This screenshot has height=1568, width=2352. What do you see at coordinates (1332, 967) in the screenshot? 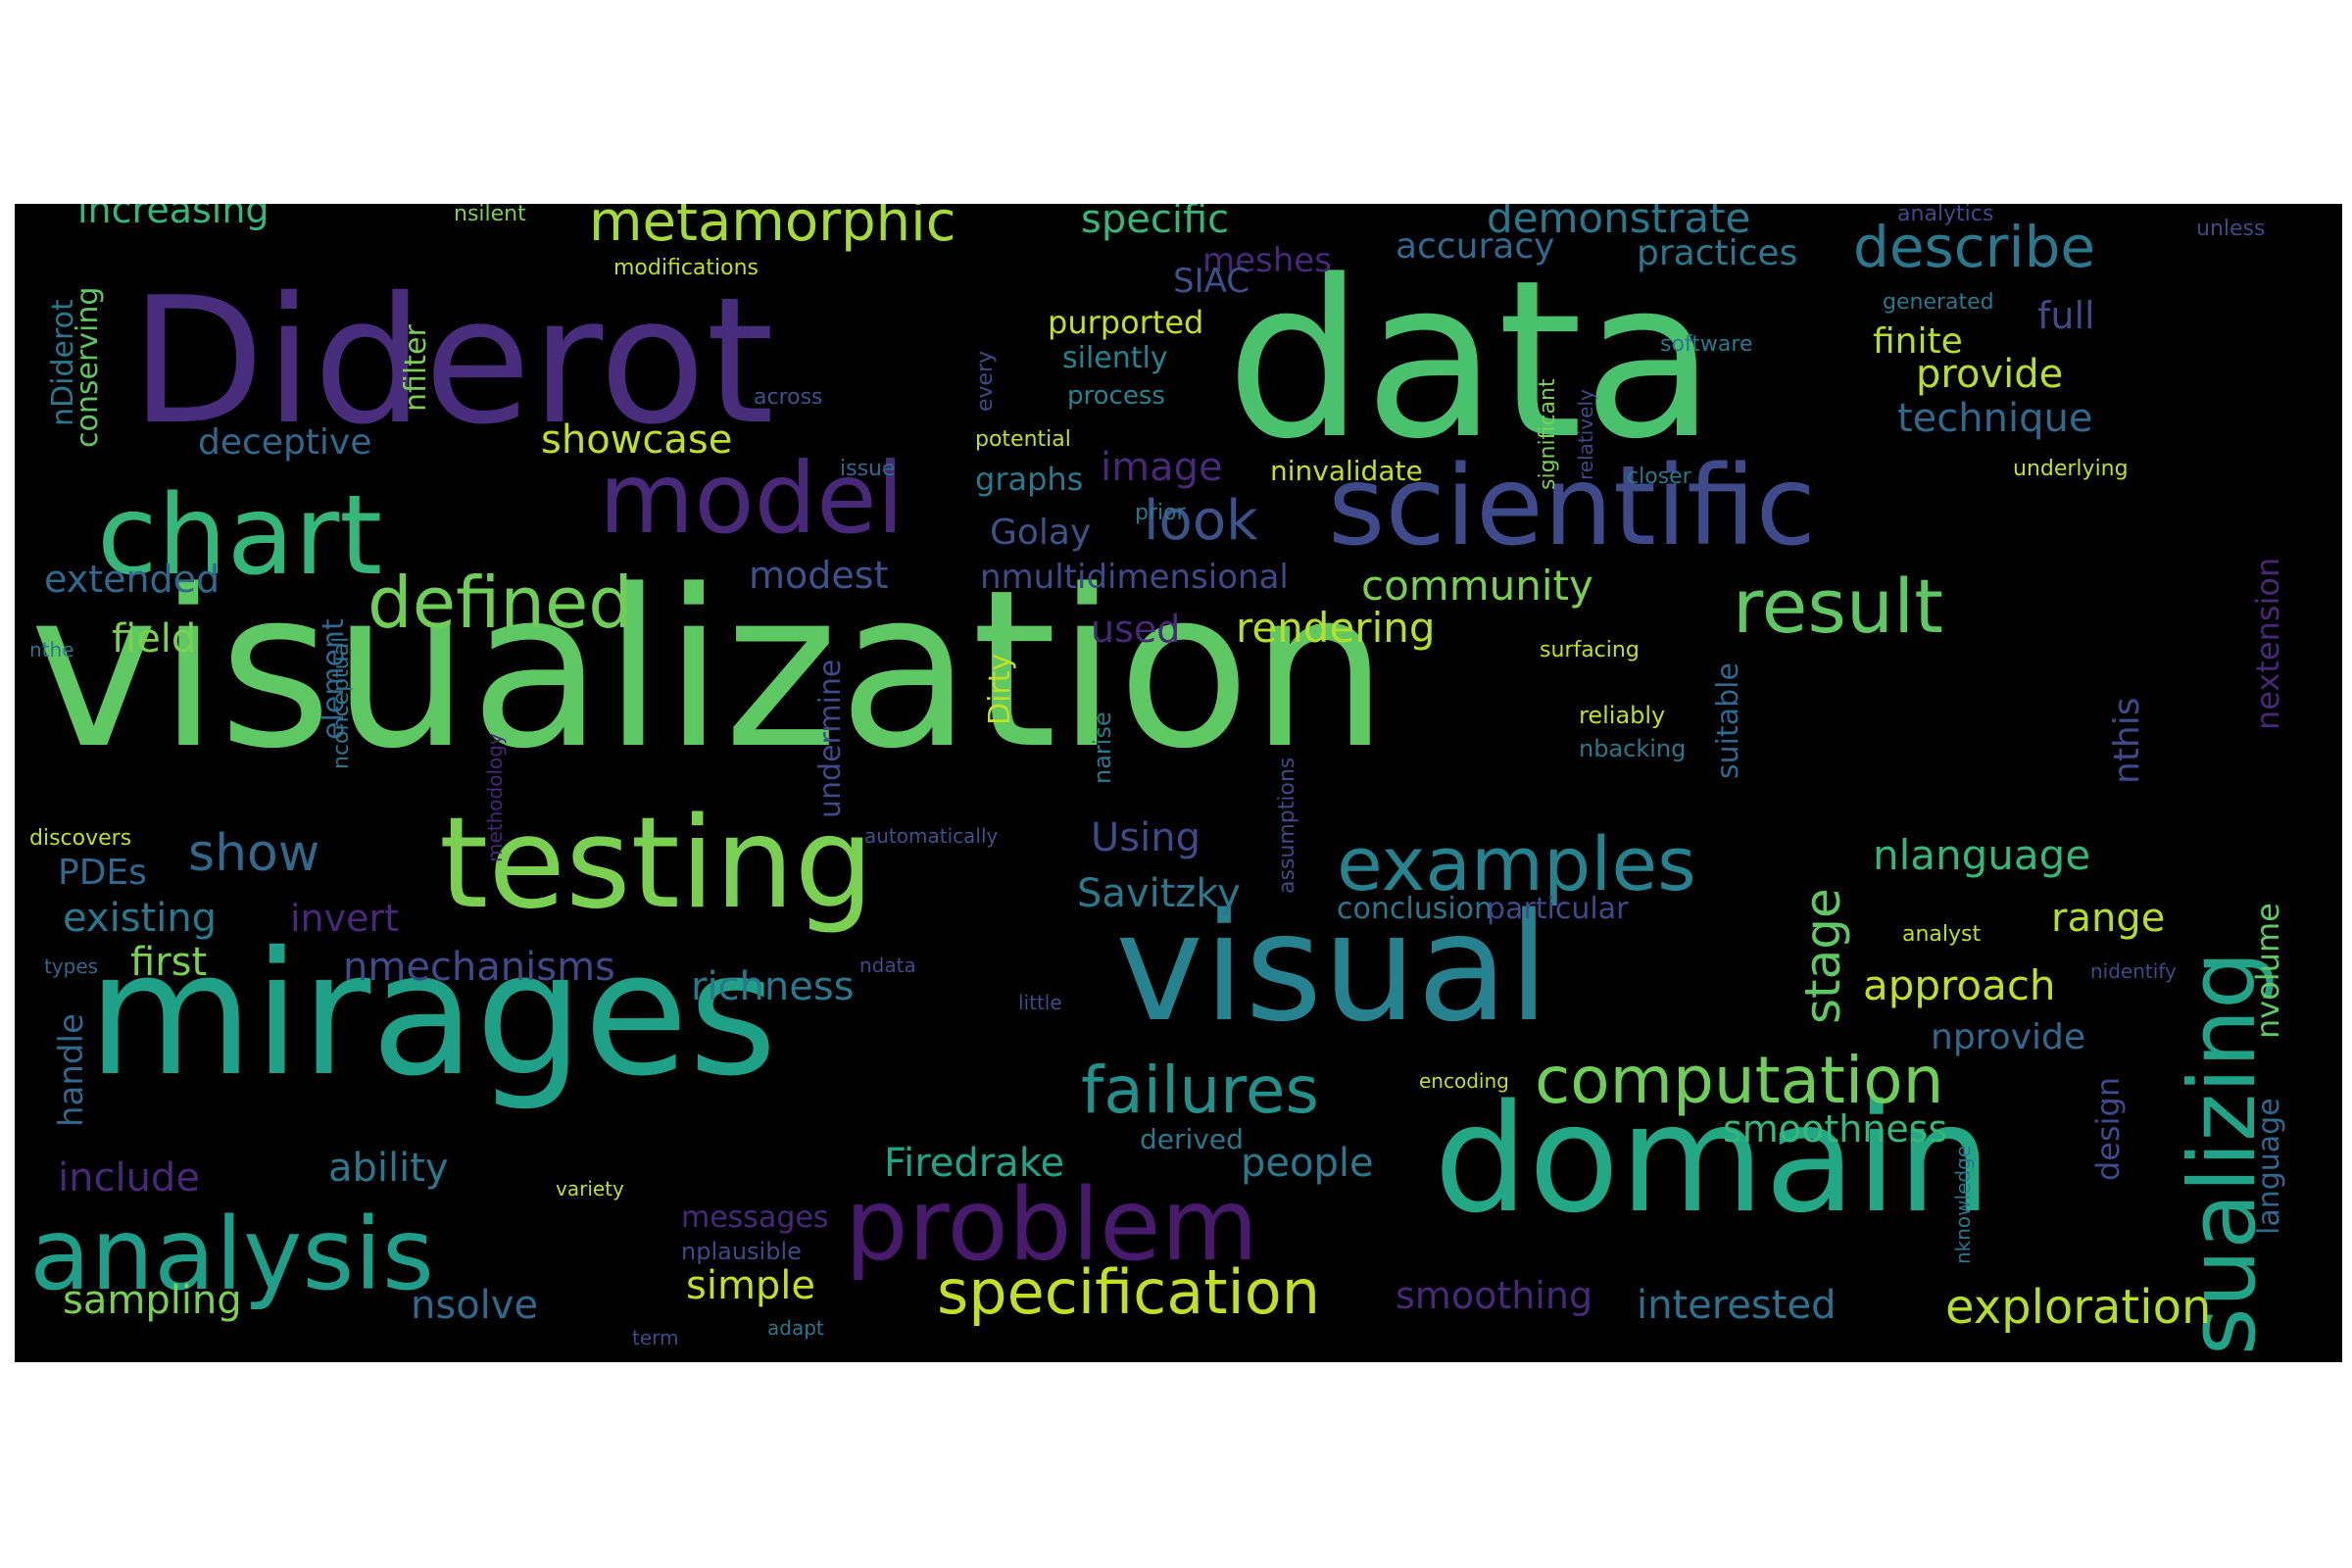
I see `word-visual: visual` at bounding box center [1332, 967].